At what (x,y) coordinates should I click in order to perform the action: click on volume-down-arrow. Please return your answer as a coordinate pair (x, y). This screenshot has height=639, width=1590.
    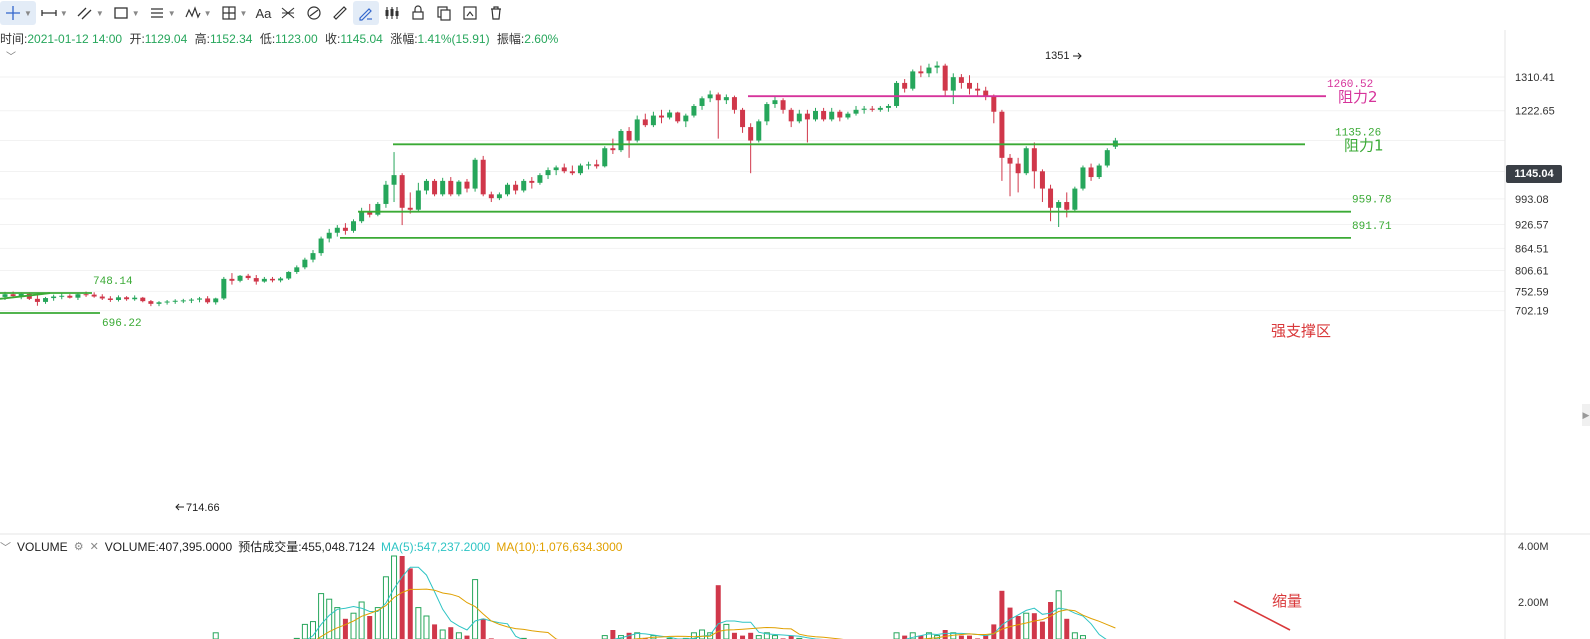
    Looking at the image, I should click on (1262, 615).